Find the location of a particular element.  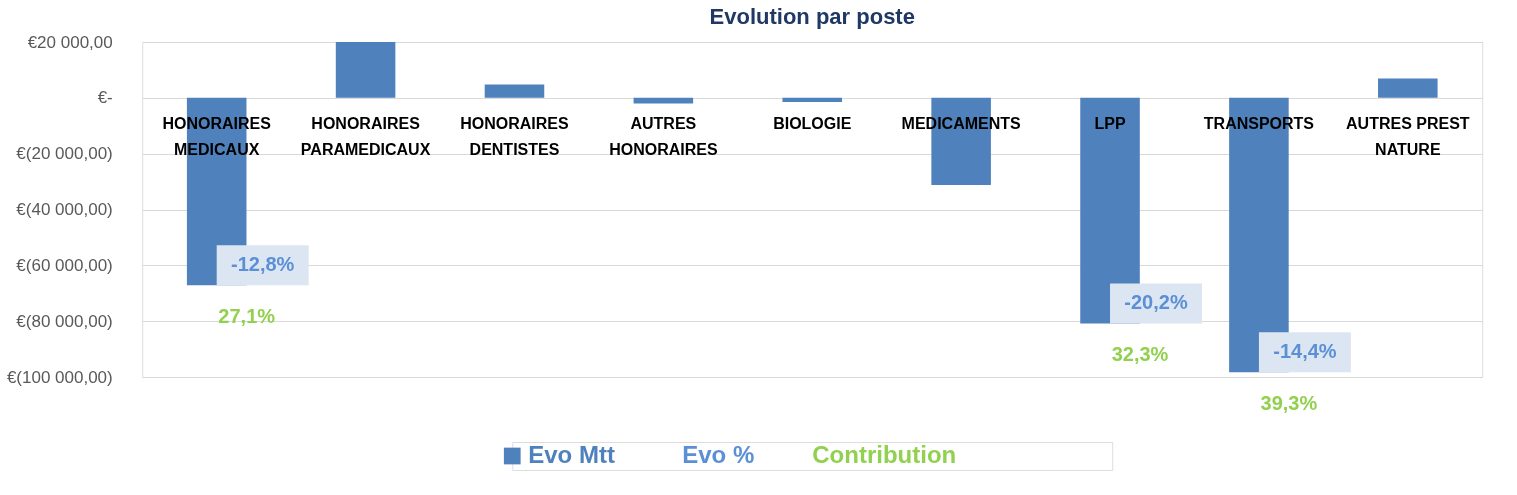

x-tick-label: AUTRES PREST NATURE is located at coordinates (1408, 136).